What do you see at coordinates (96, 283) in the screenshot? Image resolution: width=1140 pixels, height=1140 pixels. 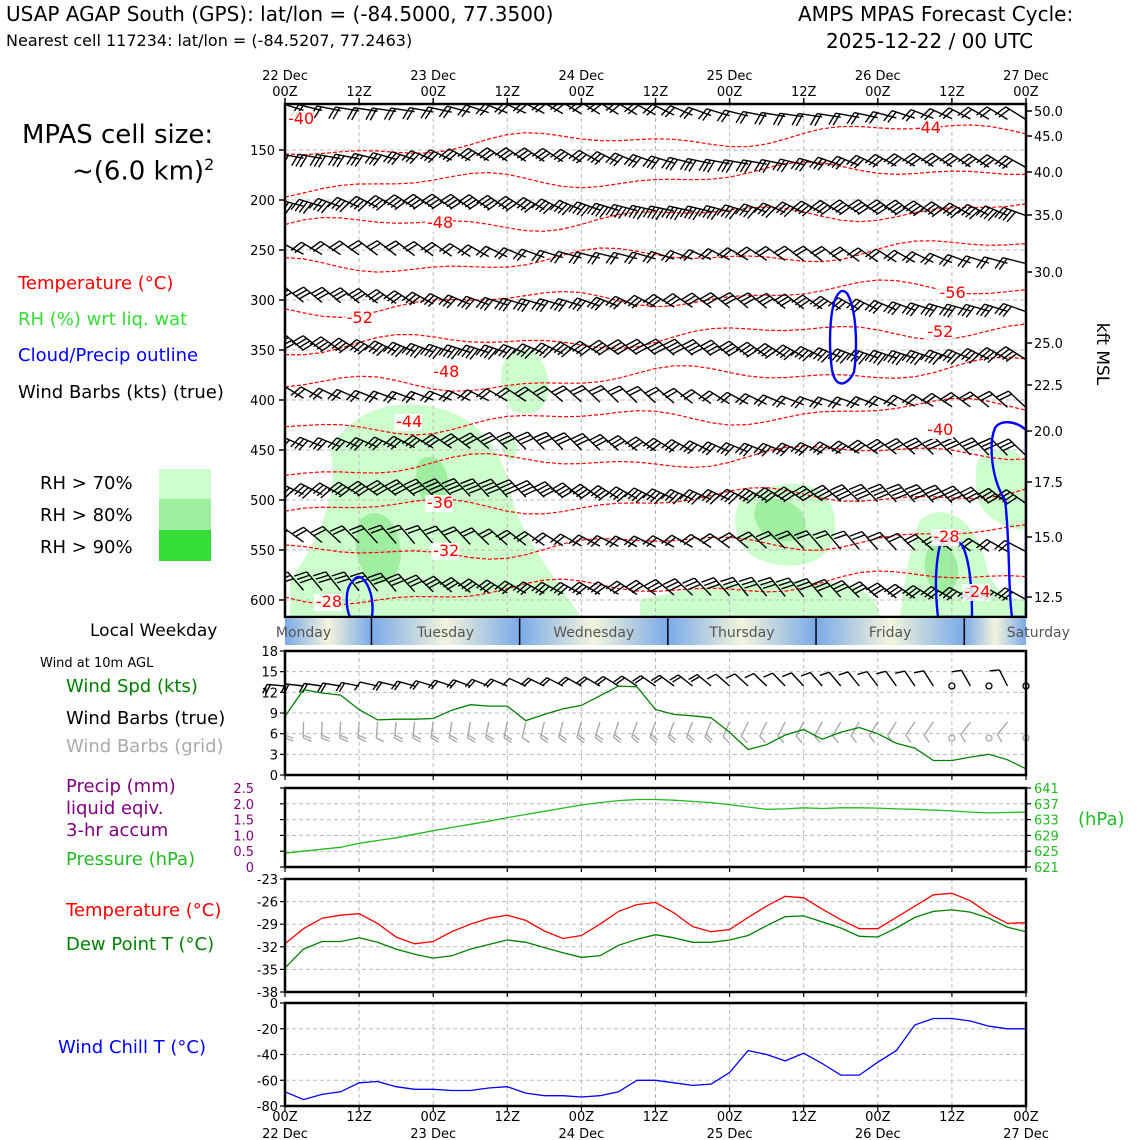 I see `legend-temperature: Temperature (°C)` at bounding box center [96, 283].